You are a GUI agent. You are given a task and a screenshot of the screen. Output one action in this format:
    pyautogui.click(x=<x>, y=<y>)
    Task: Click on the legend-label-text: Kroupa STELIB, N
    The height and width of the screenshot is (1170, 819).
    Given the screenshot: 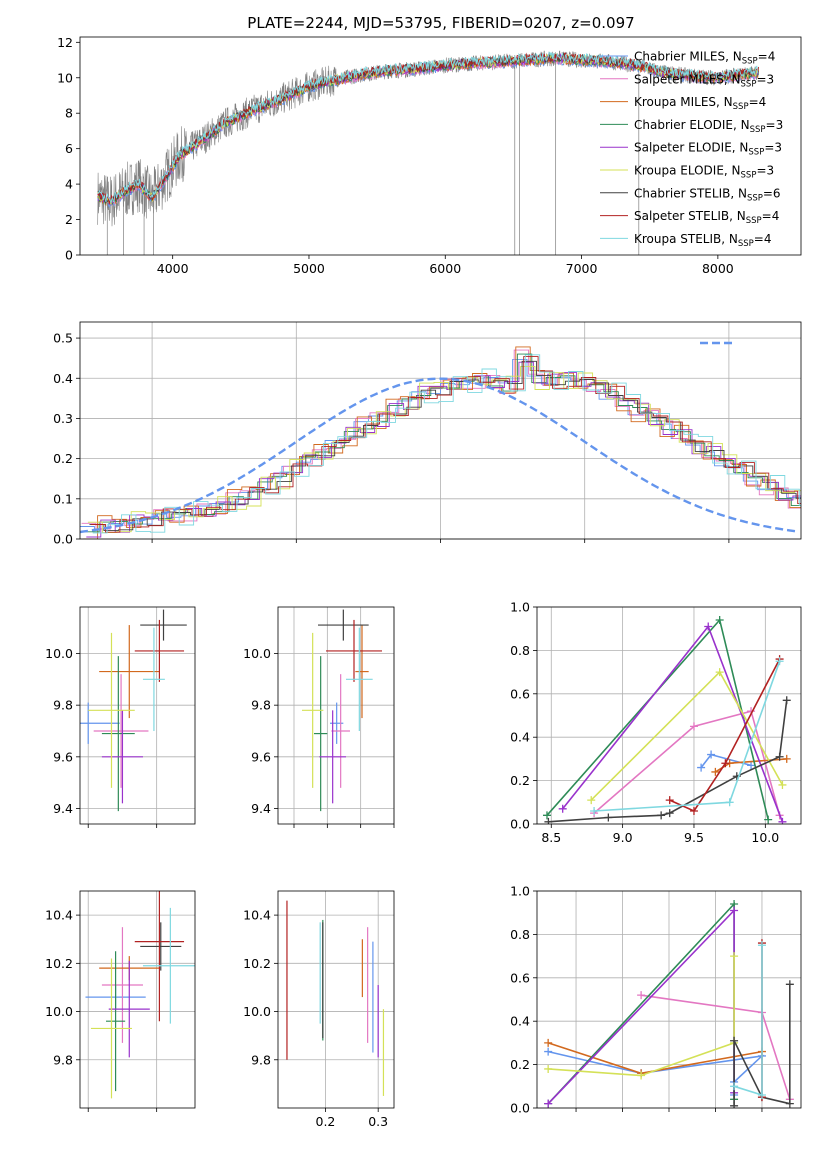 What is the action you would take?
    pyautogui.click(x=686, y=239)
    